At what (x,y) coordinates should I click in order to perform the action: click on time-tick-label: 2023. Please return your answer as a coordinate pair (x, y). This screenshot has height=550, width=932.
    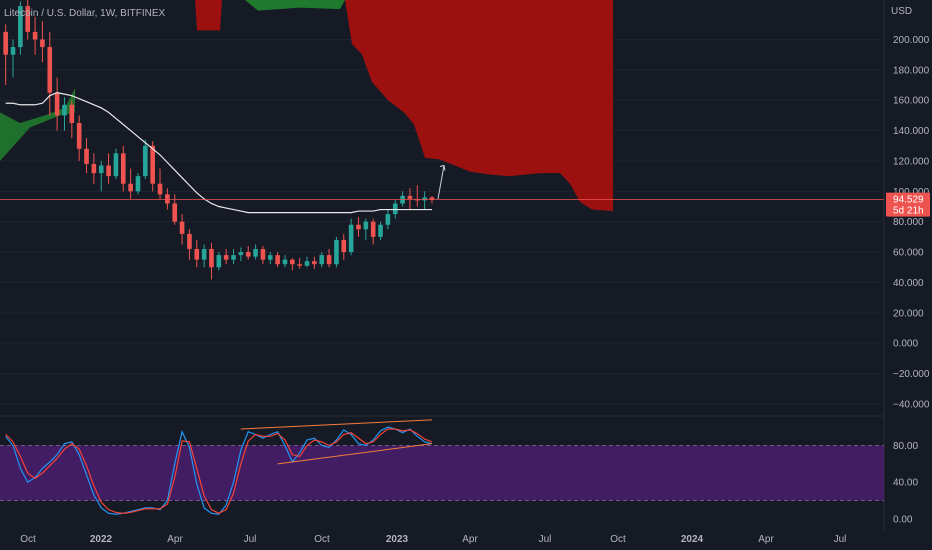
    Looking at the image, I should click on (397, 539).